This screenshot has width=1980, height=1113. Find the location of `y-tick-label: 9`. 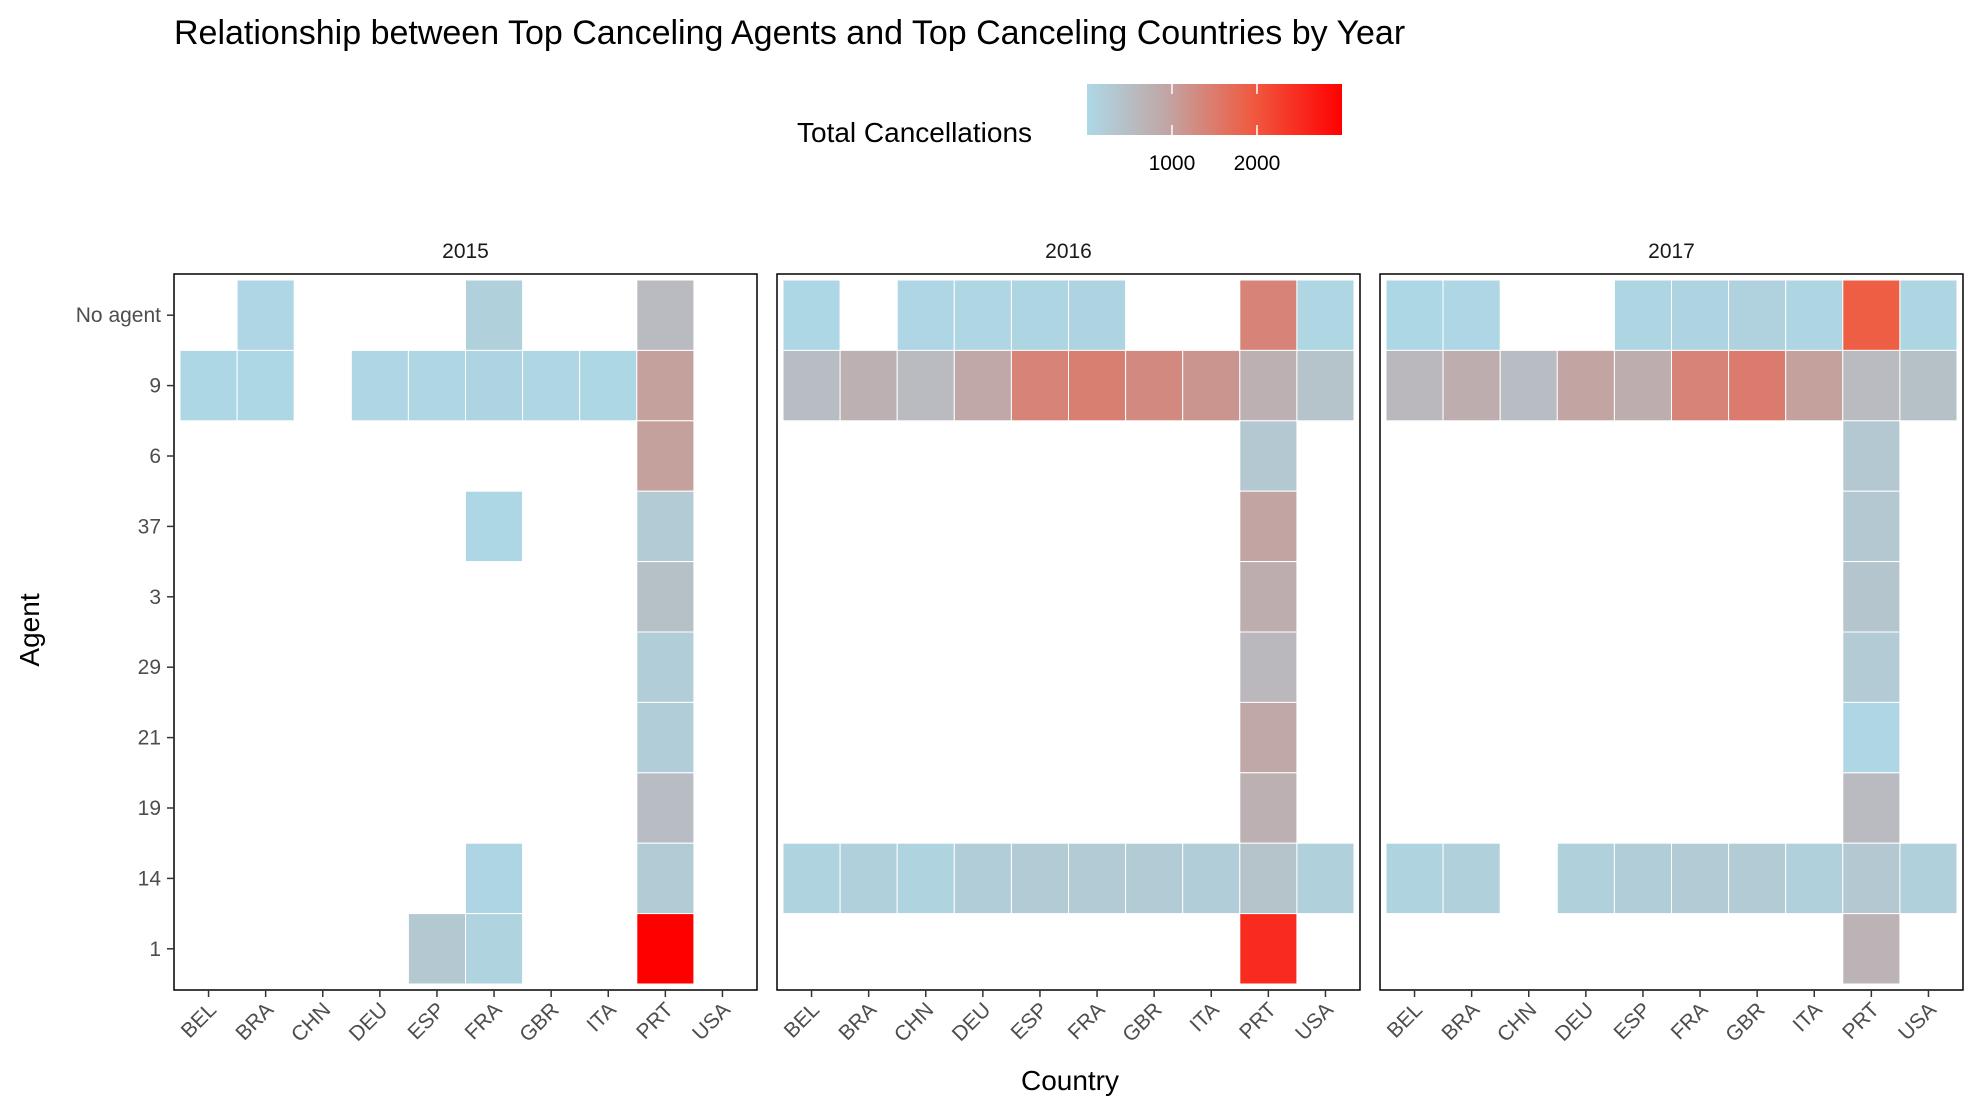

y-tick-label: 9 is located at coordinates (155, 386).